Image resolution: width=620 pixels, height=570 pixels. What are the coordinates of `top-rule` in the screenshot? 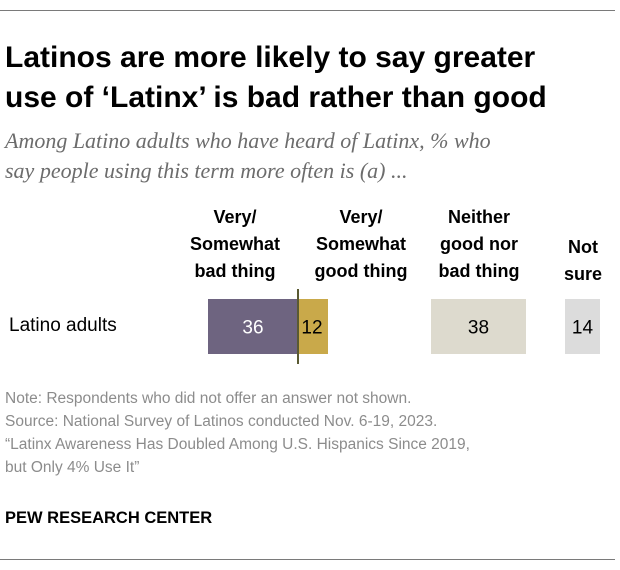 It's located at (307, 10).